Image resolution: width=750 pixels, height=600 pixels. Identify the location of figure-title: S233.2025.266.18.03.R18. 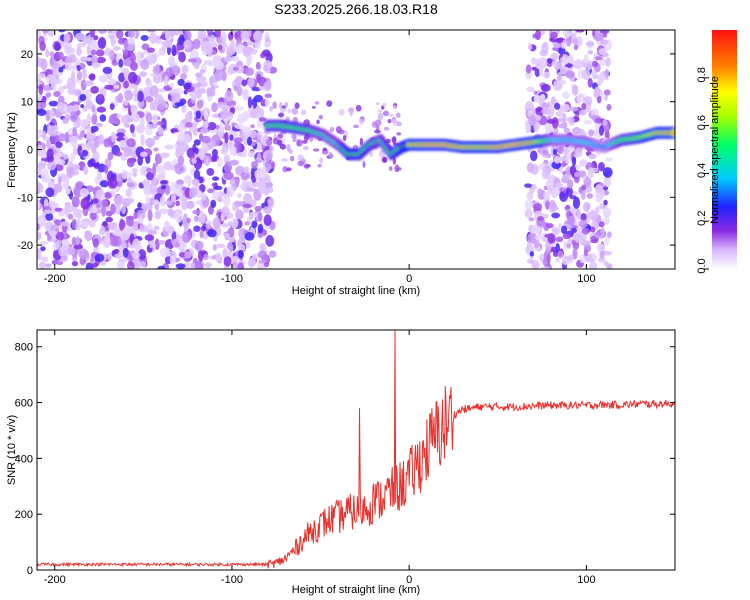
(356, 9).